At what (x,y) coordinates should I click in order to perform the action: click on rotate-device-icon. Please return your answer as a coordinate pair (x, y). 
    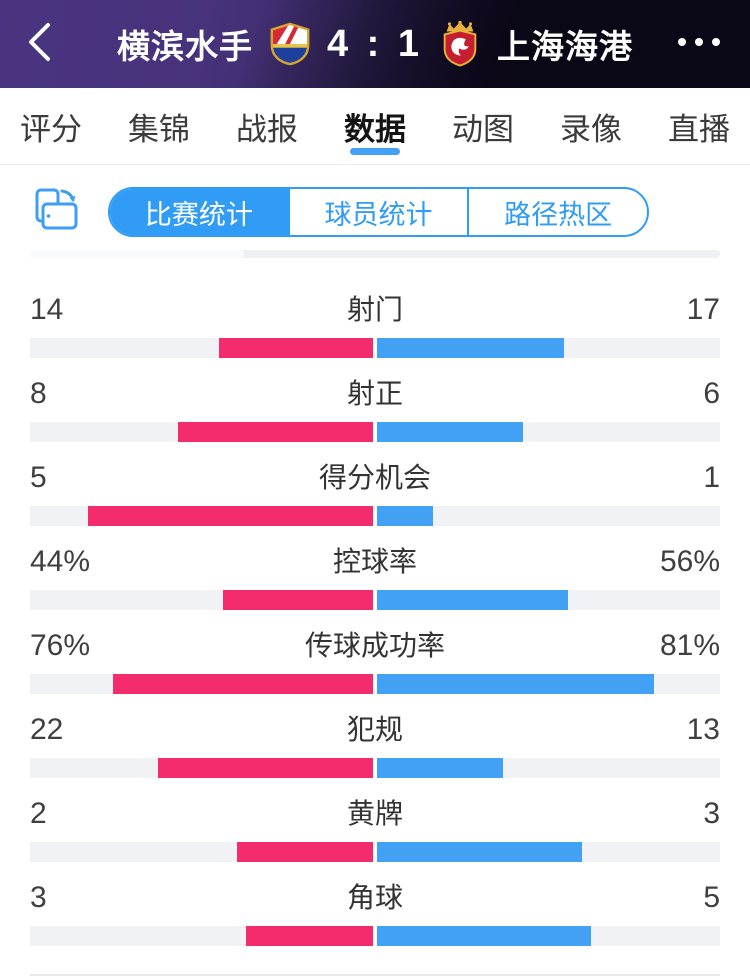
    Looking at the image, I should click on (55, 212).